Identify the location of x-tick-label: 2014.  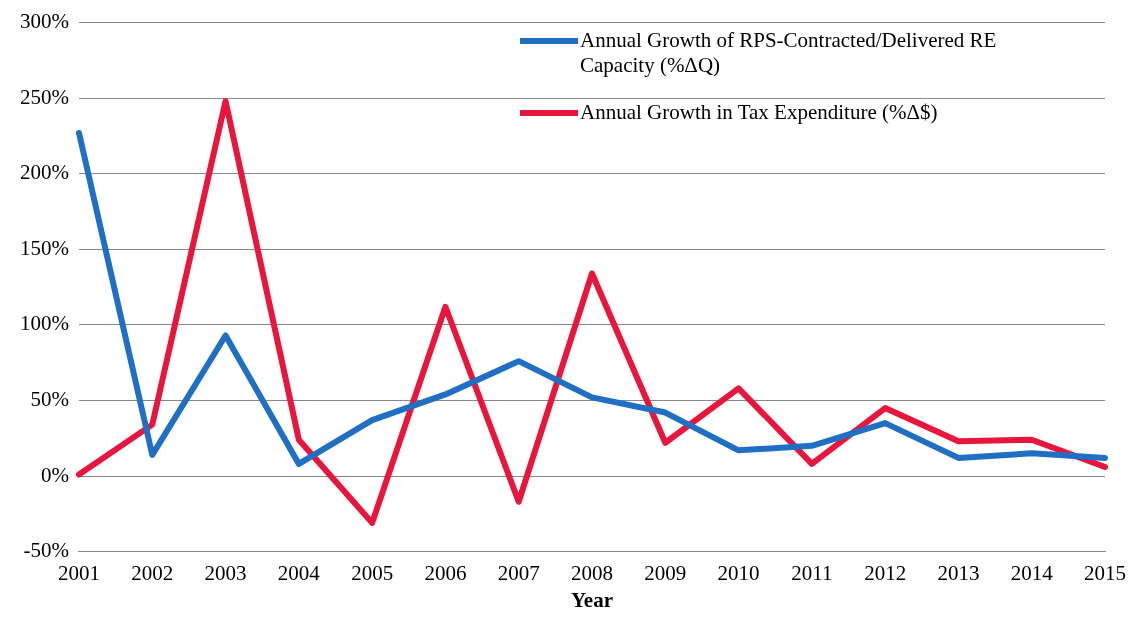
(1032, 572).